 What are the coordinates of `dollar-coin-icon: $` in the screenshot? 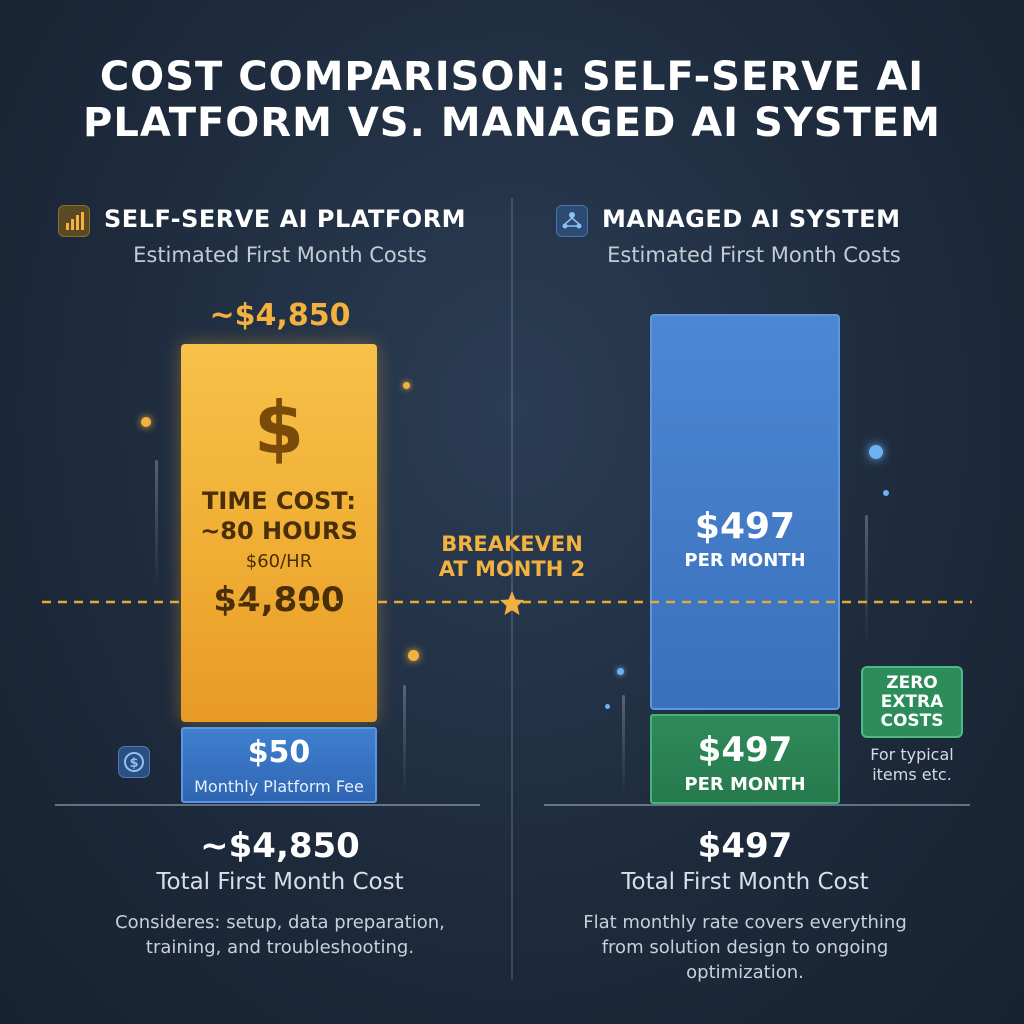 It's located at (134, 762).